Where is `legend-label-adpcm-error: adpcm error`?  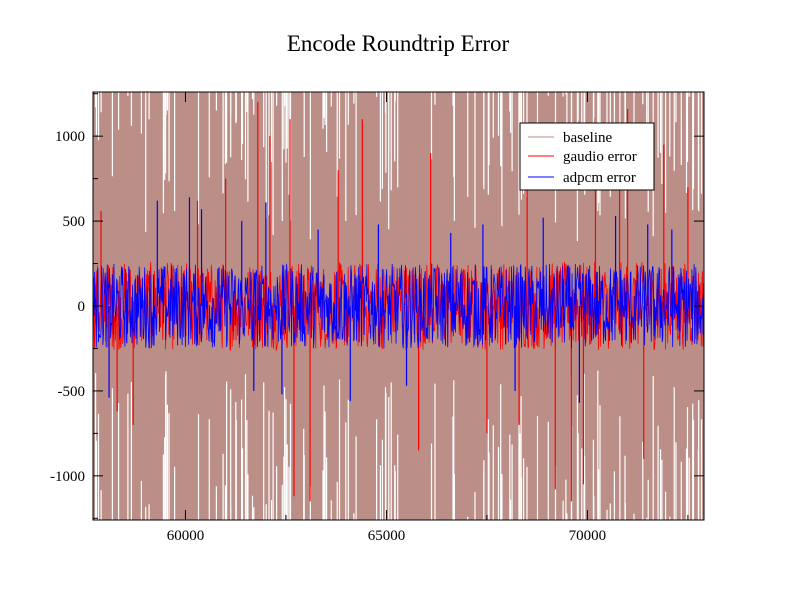
legend-label-adpcm-error: adpcm error is located at coordinates (599, 178).